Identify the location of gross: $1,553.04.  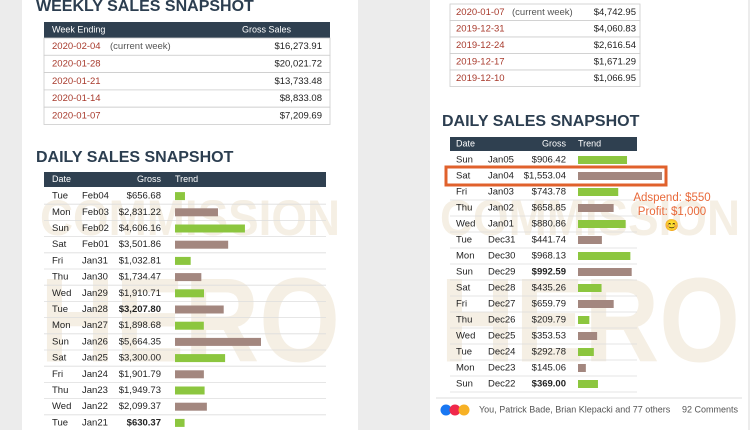
(545, 176).